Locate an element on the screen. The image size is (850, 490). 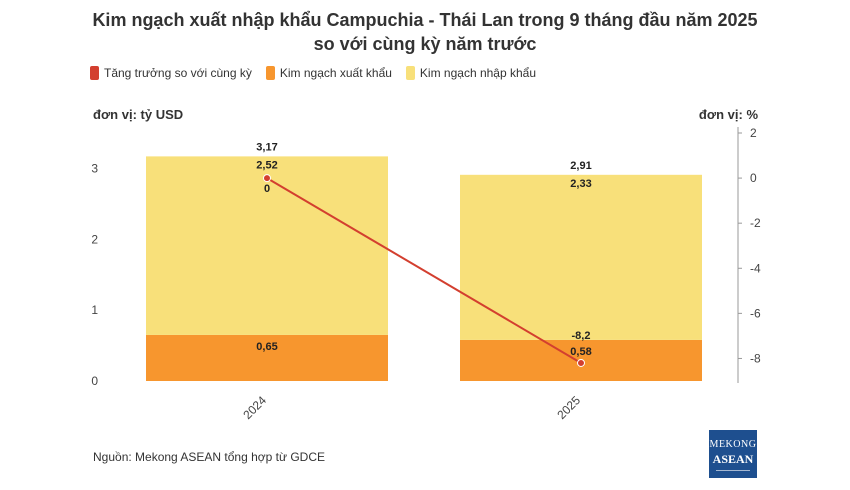
right-tick-label: -6 is located at coordinates (755, 313).